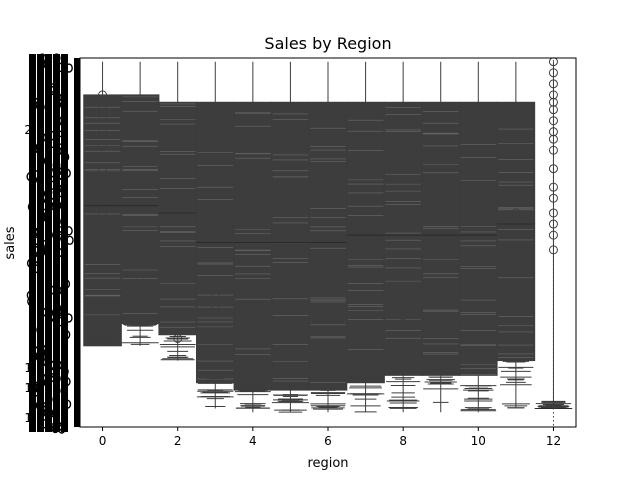  I want to click on x-axis: 0 2 4 6 8 10 12, so click(330, 437).